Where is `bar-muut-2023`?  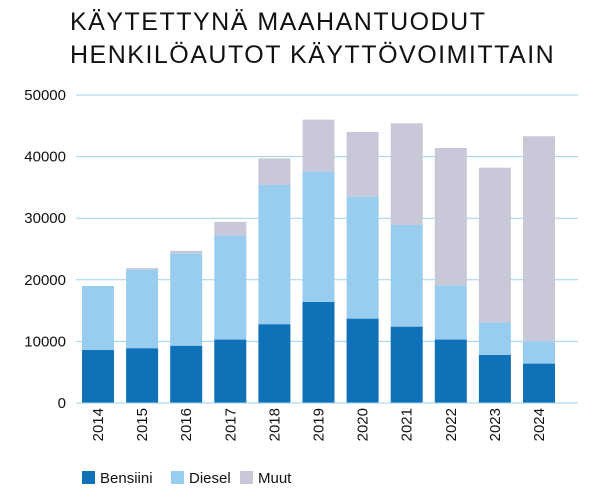 bar-muut-2023 is located at coordinates (494, 245).